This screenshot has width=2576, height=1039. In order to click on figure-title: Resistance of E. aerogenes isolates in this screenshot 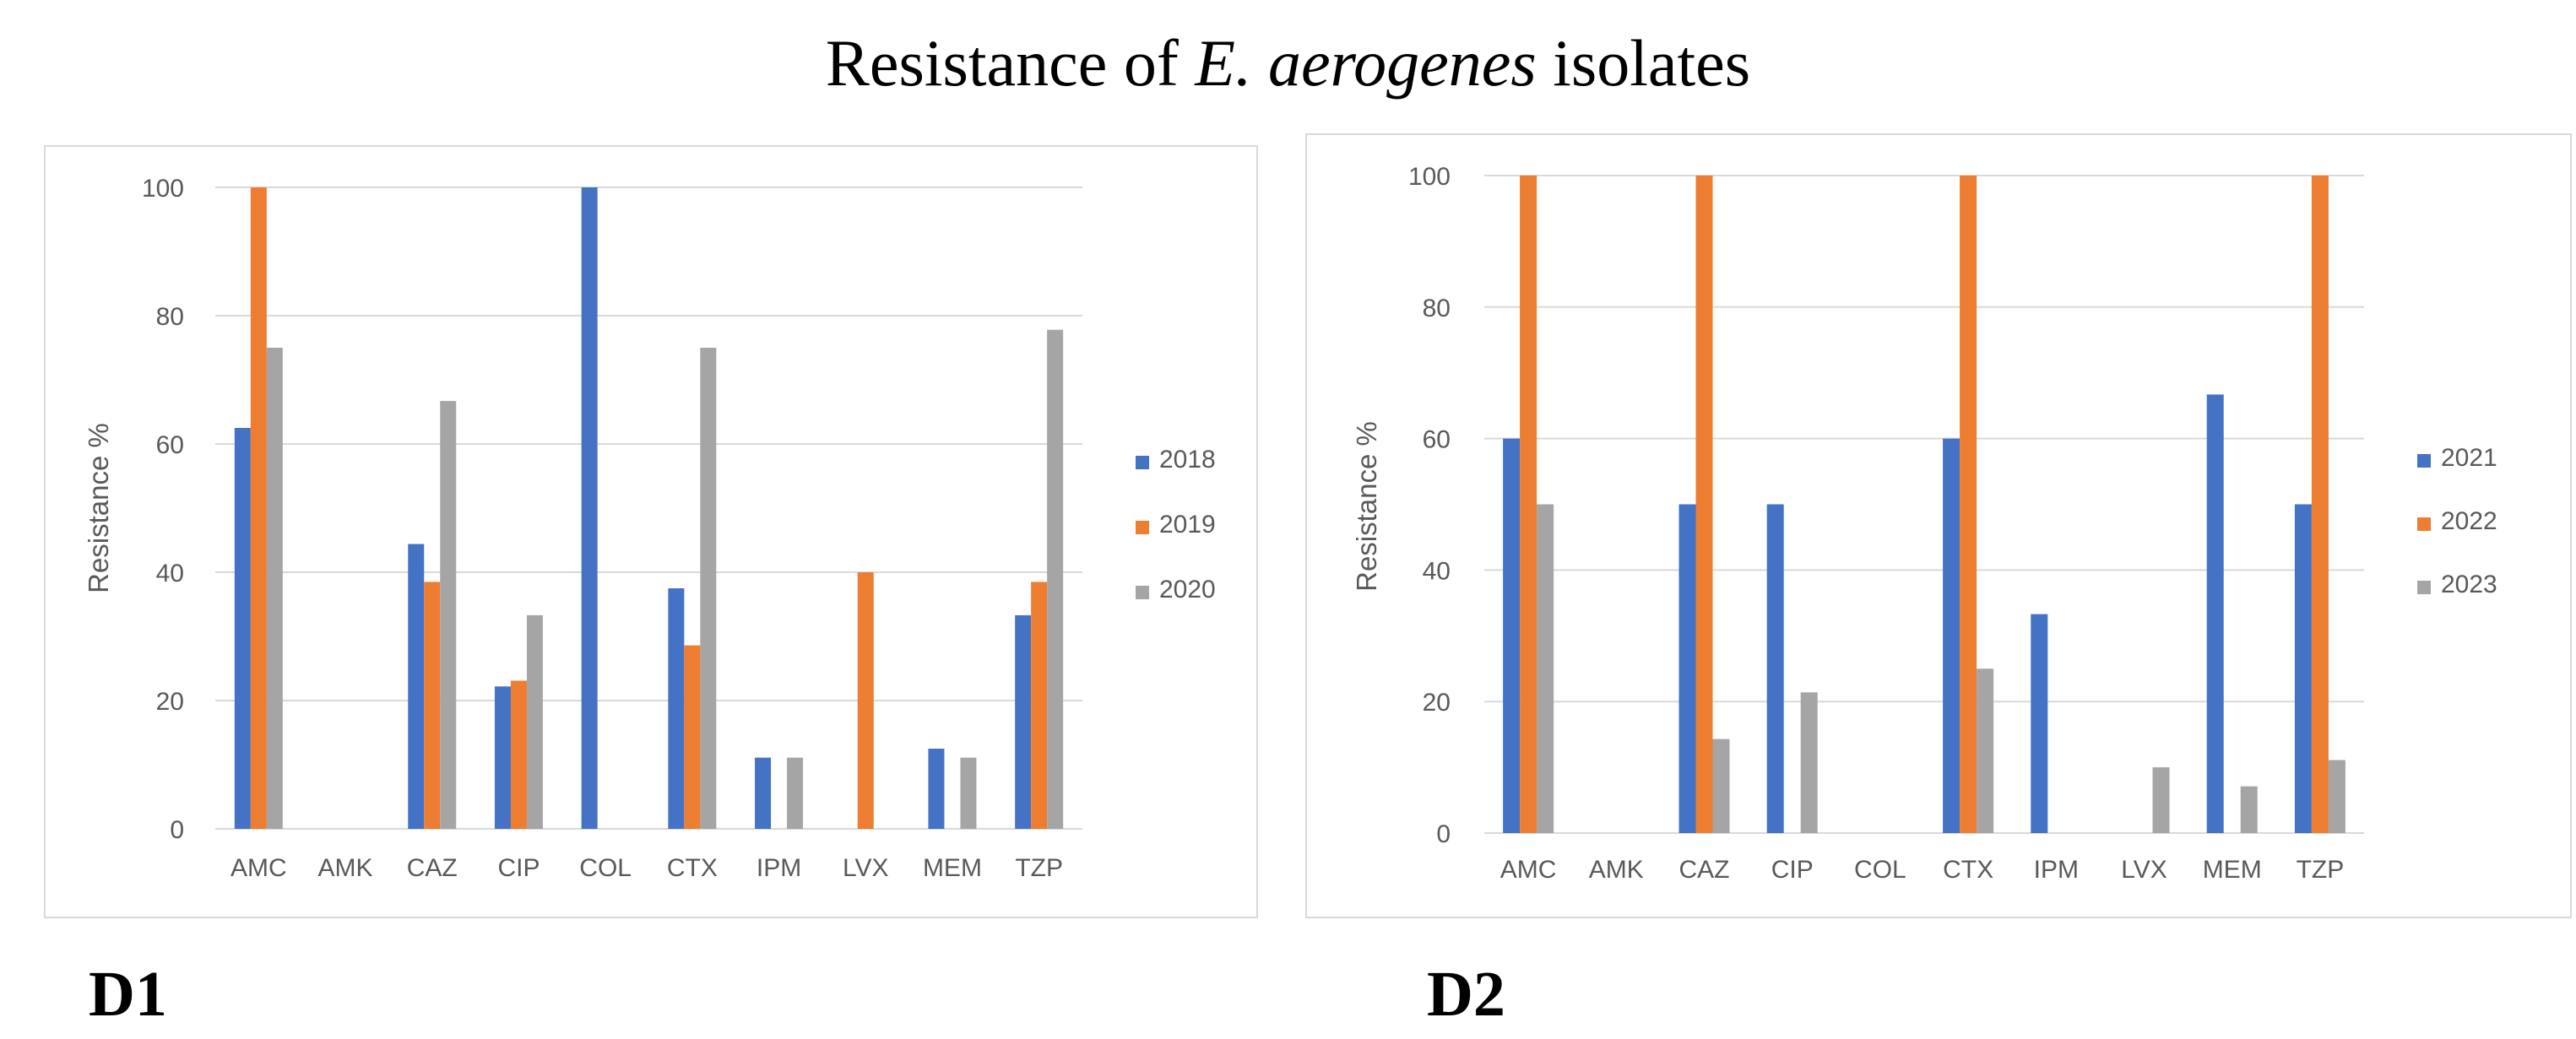, I will do `click(1288, 63)`.